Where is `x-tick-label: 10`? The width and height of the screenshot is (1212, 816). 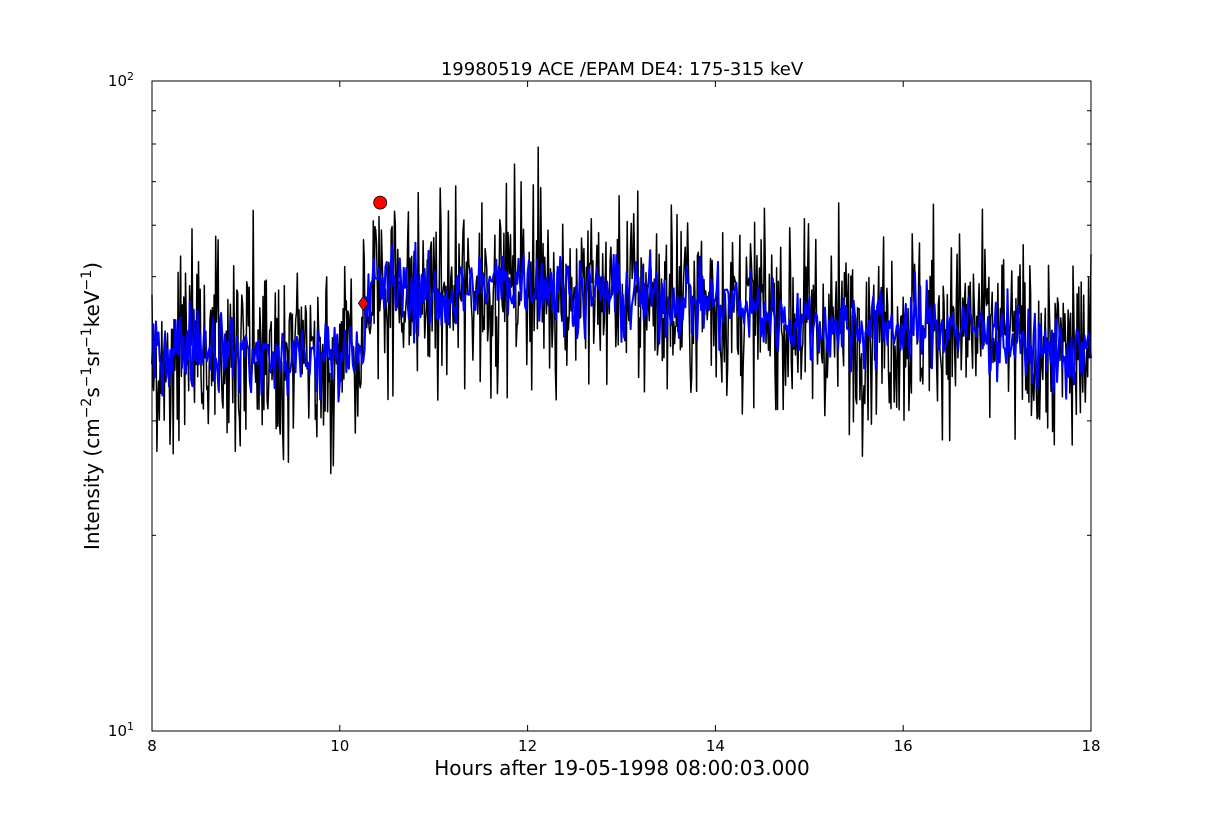
x-tick-label: 10 is located at coordinates (339, 746).